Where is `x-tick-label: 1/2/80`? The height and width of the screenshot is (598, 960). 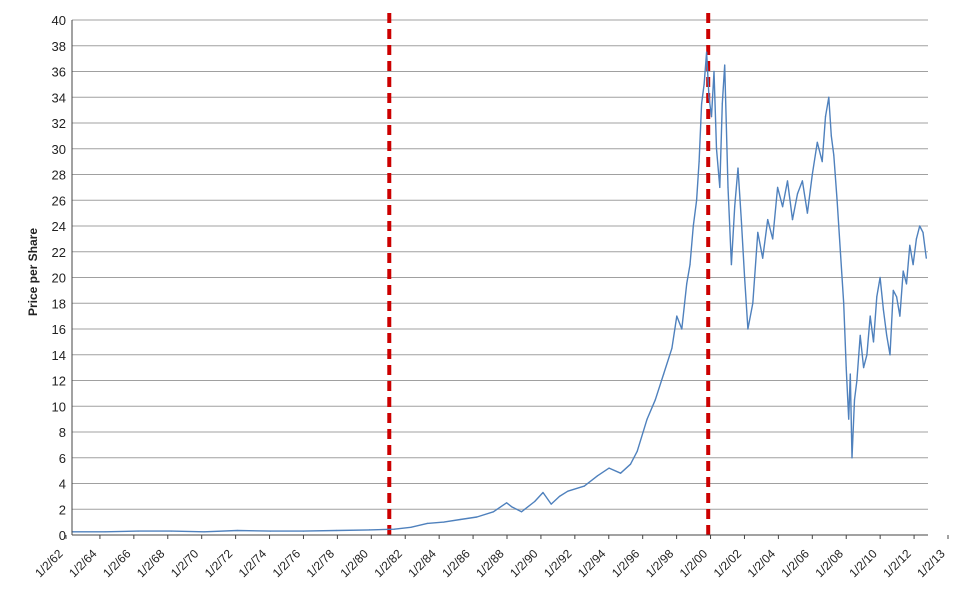
x-tick-label: 1/2/80 is located at coordinates (355, 563).